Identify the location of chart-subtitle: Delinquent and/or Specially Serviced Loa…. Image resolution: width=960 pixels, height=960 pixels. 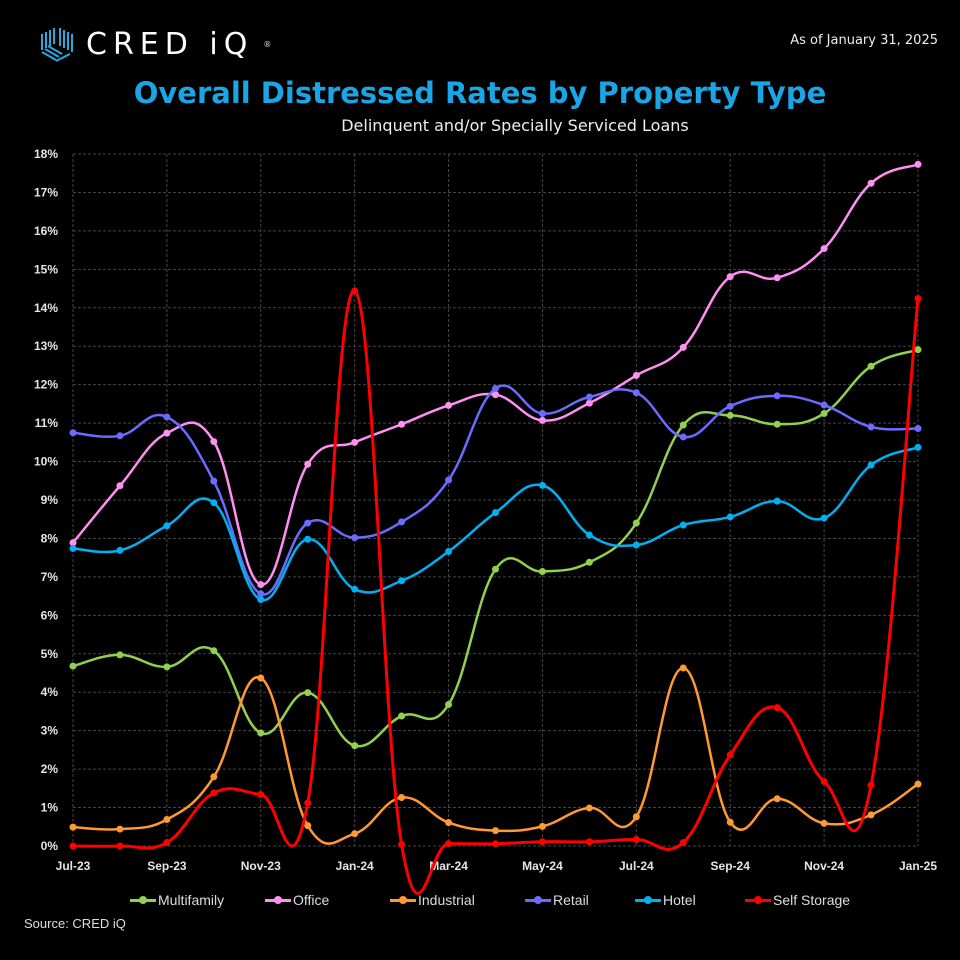
(515, 125).